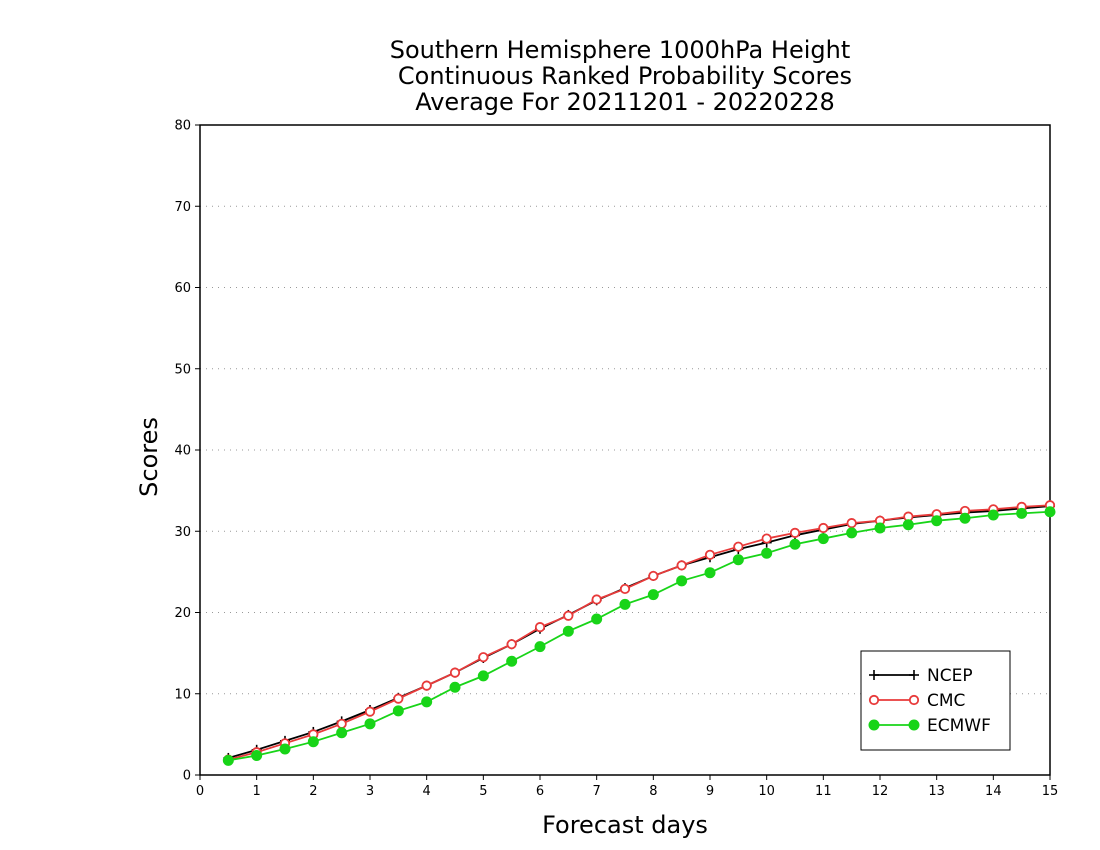 This screenshot has width=1100, height=850. What do you see at coordinates (370, 791) in the screenshot?
I see `x-tick-label: 3` at bounding box center [370, 791].